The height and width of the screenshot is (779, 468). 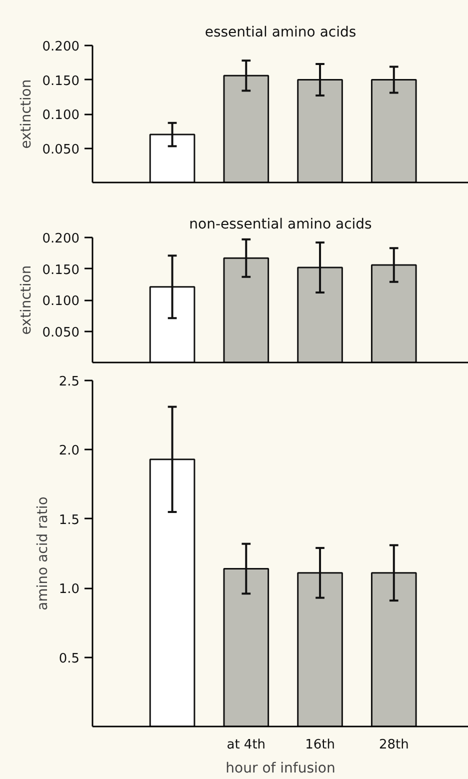 I want to click on x-axis-title: hour of infusion, so click(x=281, y=768).